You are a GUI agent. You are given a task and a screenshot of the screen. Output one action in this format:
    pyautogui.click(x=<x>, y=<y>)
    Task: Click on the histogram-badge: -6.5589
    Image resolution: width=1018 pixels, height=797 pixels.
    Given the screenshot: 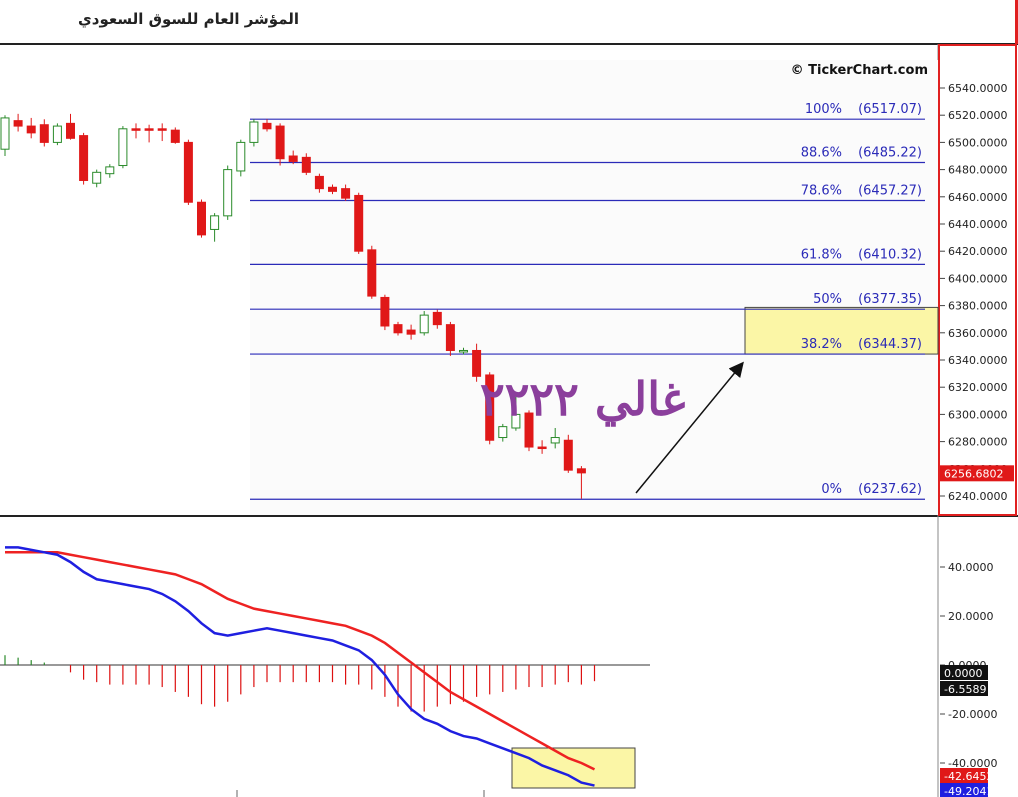 What is the action you would take?
    pyautogui.click(x=965, y=689)
    